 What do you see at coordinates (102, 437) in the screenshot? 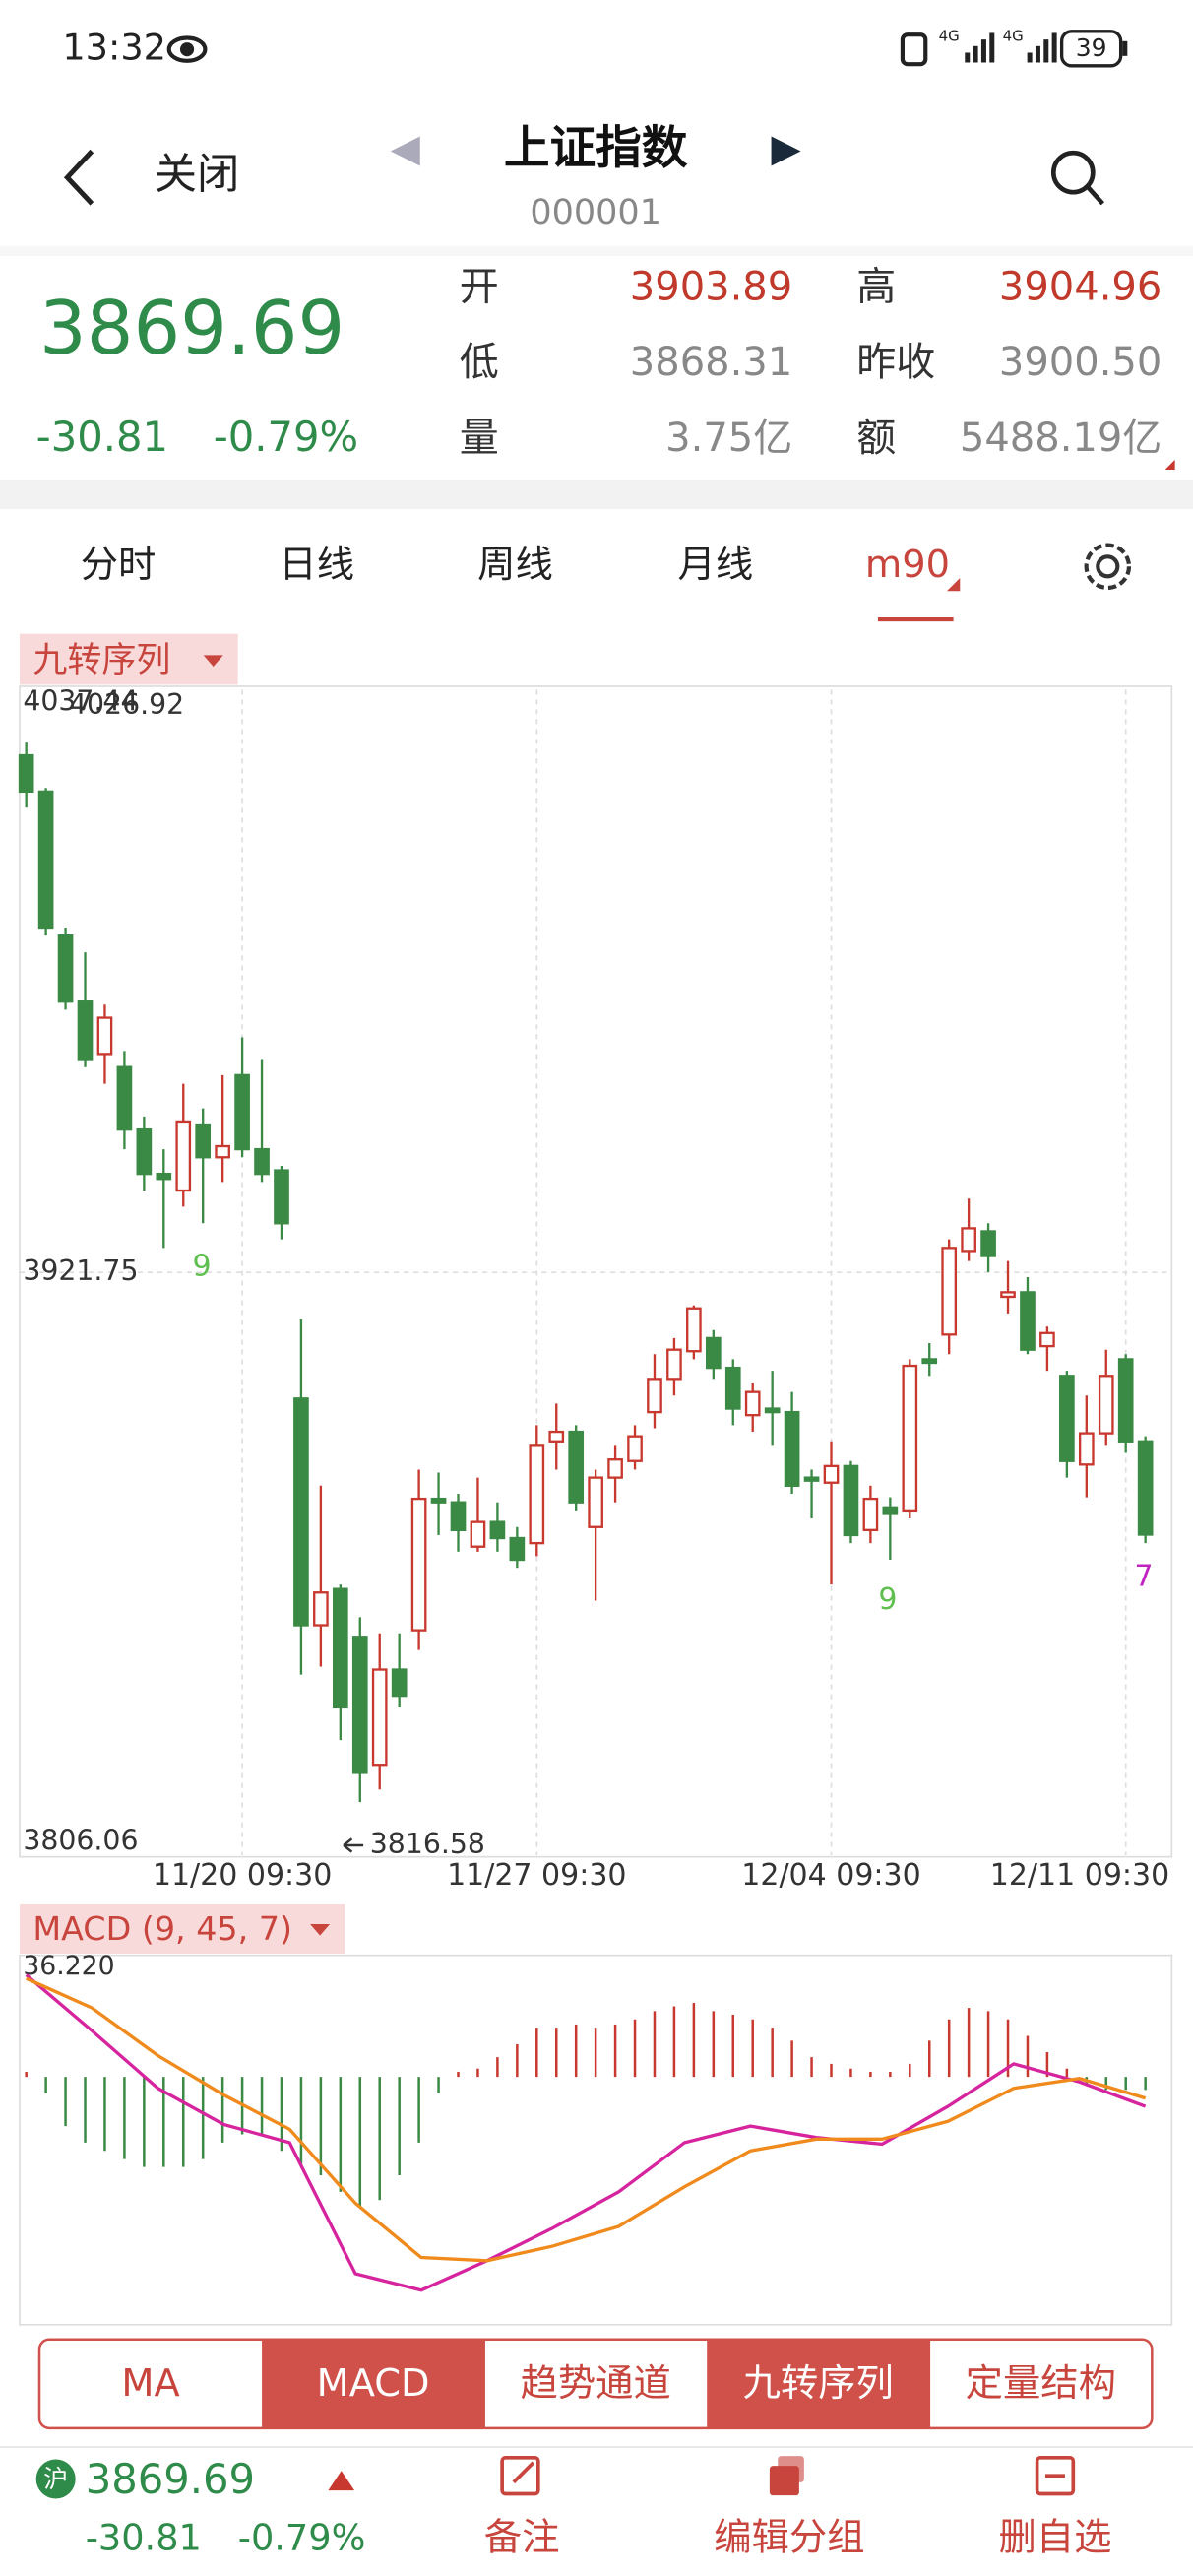
I see `price-change: -30.81` at bounding box center [102, 437].